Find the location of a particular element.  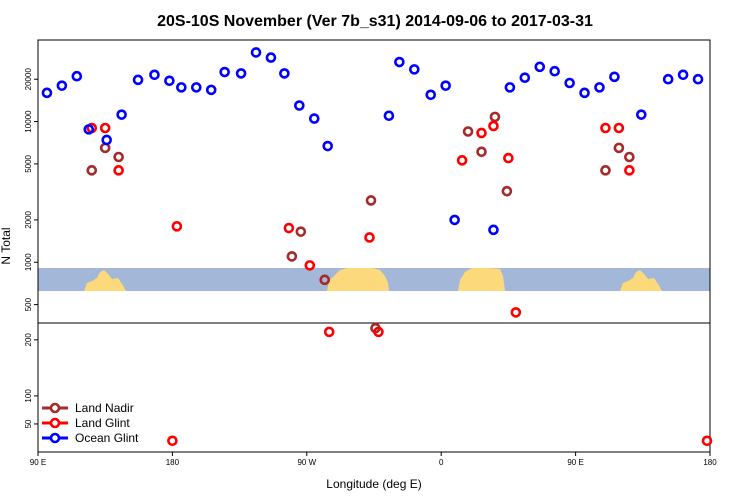

y-tick-label-upper: 1000 is located at coordinates (28, 262).